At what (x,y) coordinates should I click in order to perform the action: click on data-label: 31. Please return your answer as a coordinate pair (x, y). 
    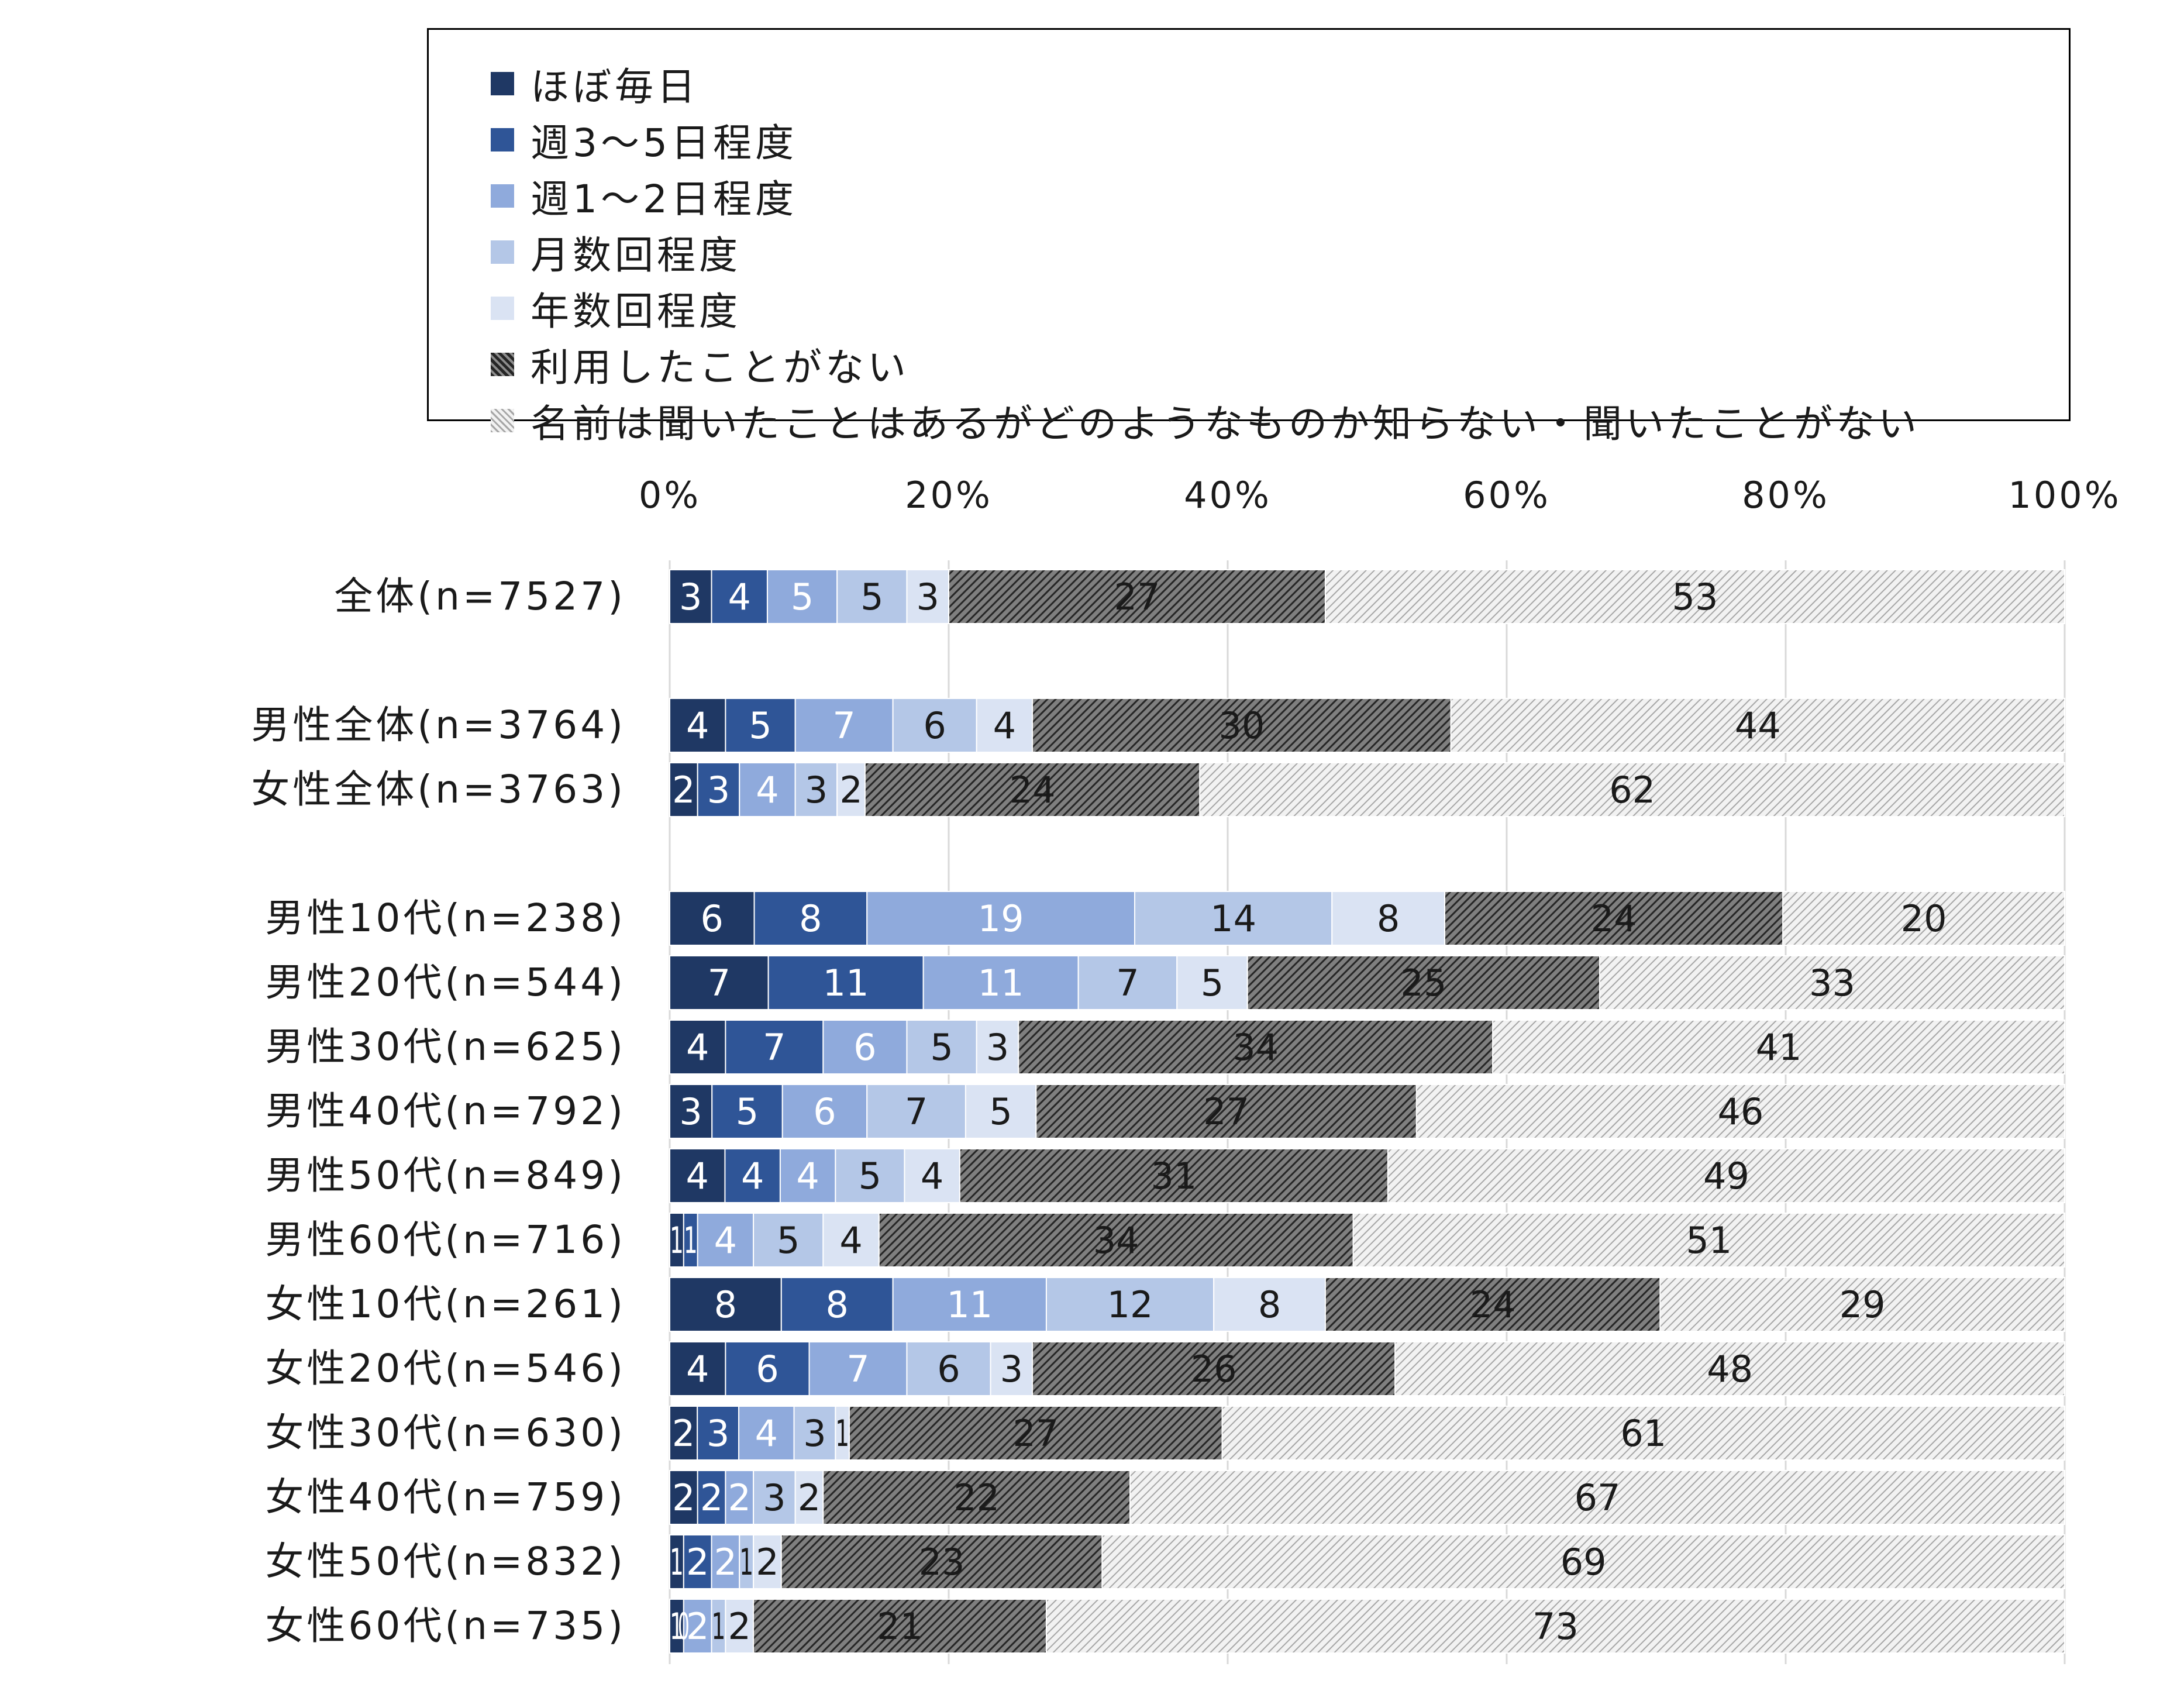
    Looking at the image, I should click on (1173, 1176).